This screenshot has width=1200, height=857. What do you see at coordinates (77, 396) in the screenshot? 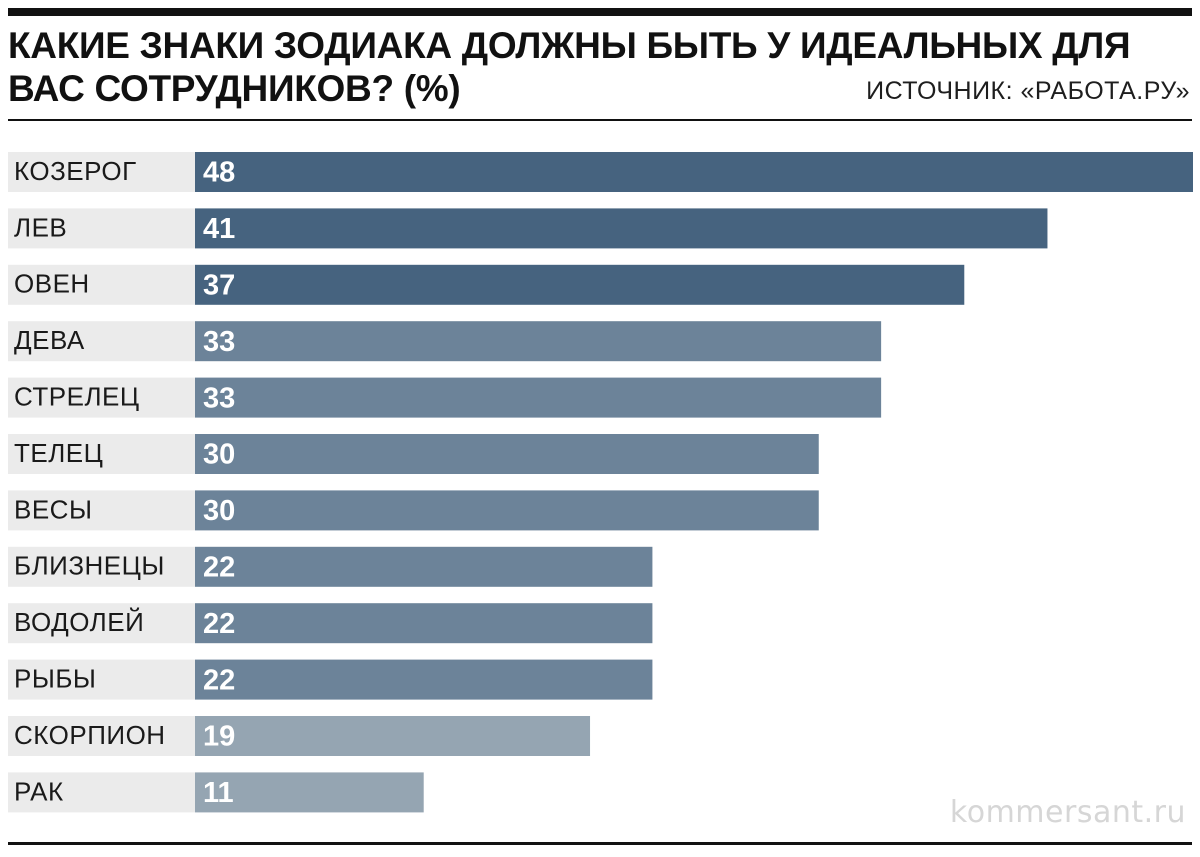
I see `category-label: СТРЕЛЕЦ` at bounding box center [77, 396].